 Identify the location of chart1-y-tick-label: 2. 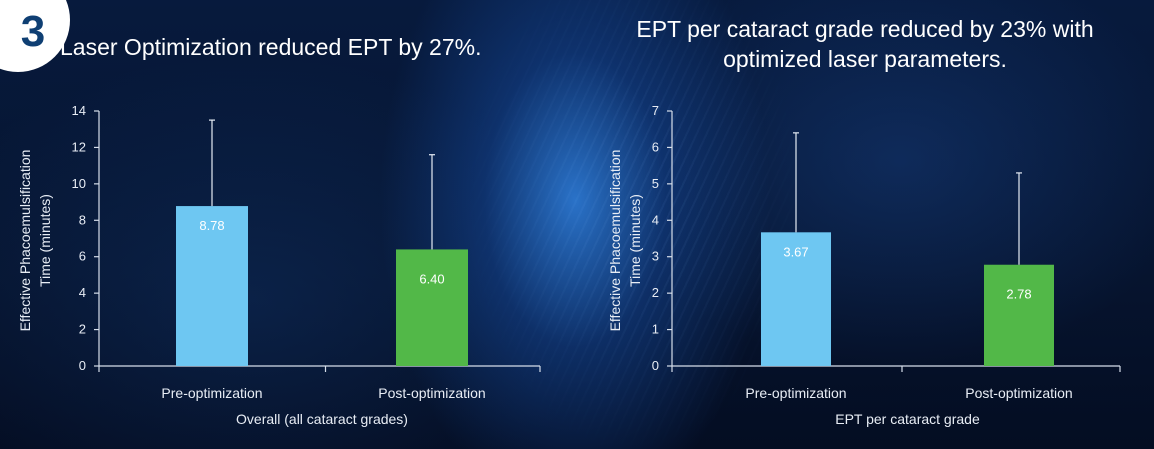
(82, 329).